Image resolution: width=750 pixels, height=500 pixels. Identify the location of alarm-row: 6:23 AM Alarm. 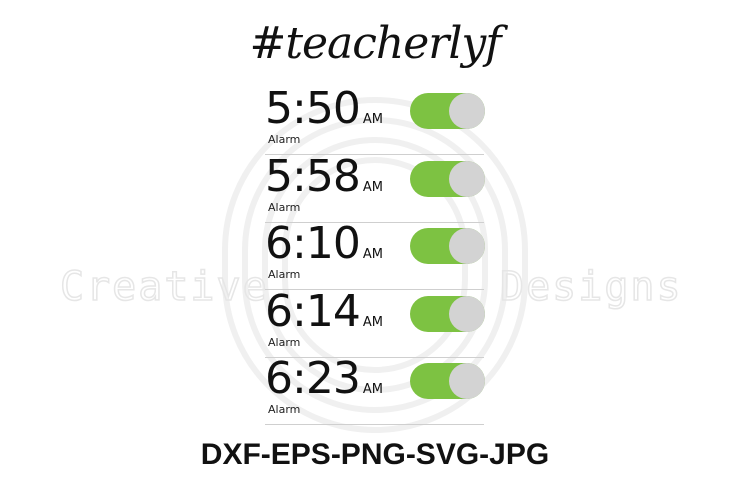
(375, 391).